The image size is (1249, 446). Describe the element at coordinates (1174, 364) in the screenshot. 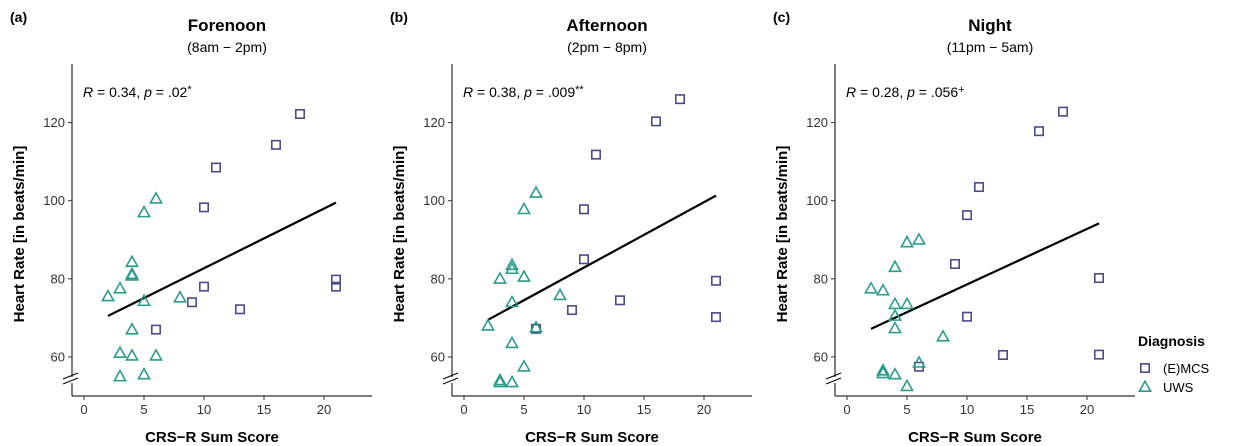

I see `legend: Diagnosis (E)MCS UWS` at that location.